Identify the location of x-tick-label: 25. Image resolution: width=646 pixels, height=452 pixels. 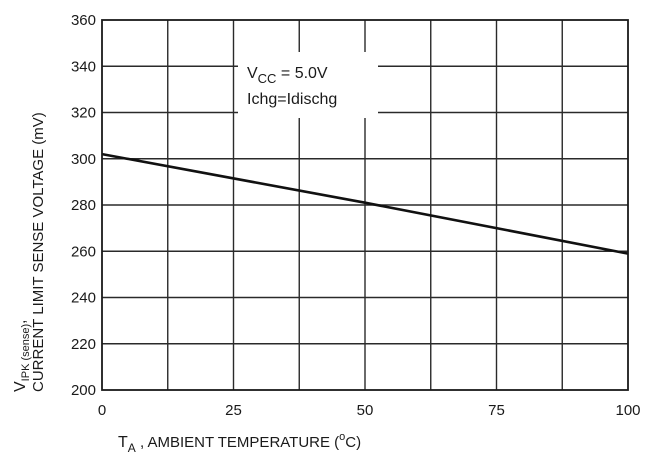
(233, 410).